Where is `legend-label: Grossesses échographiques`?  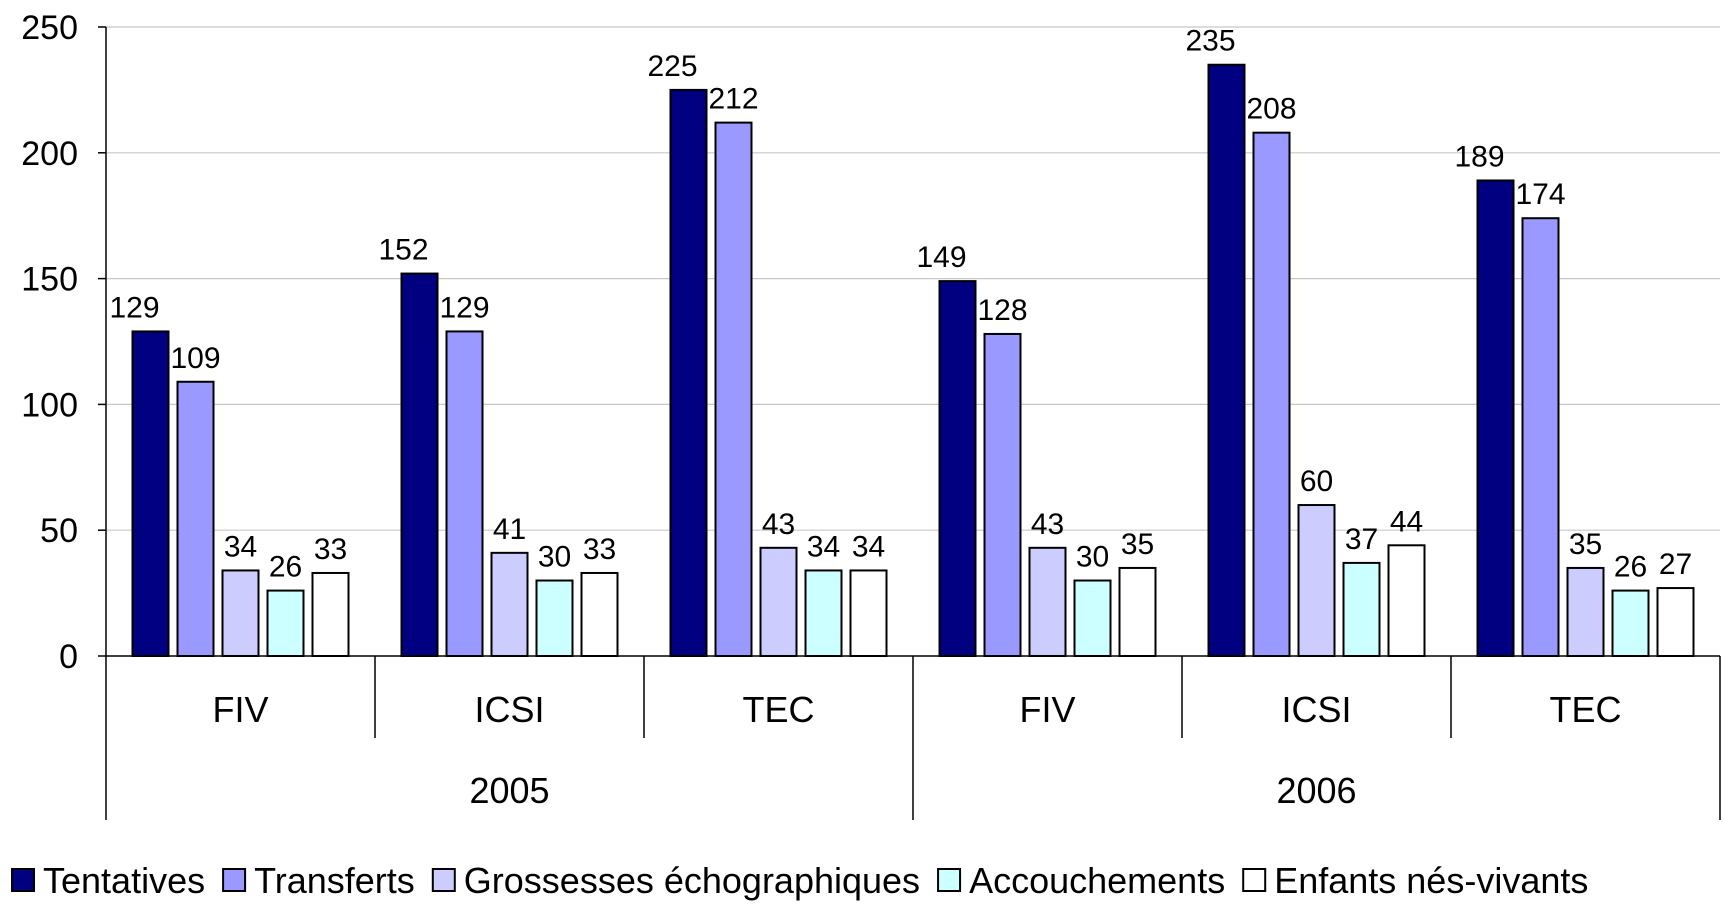
legend-label: Grossesses échographiques is located at coordinates (692, 880).